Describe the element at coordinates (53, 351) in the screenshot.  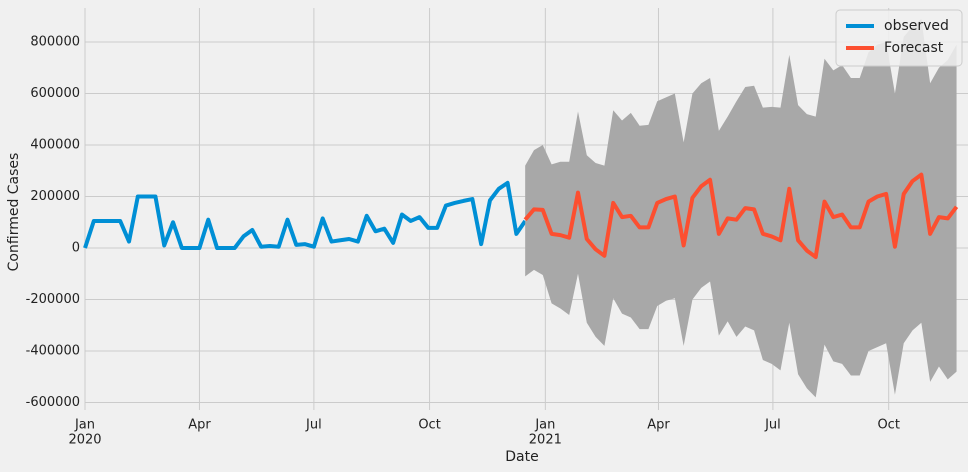
I see `y-tick-label: -400000` at that location.